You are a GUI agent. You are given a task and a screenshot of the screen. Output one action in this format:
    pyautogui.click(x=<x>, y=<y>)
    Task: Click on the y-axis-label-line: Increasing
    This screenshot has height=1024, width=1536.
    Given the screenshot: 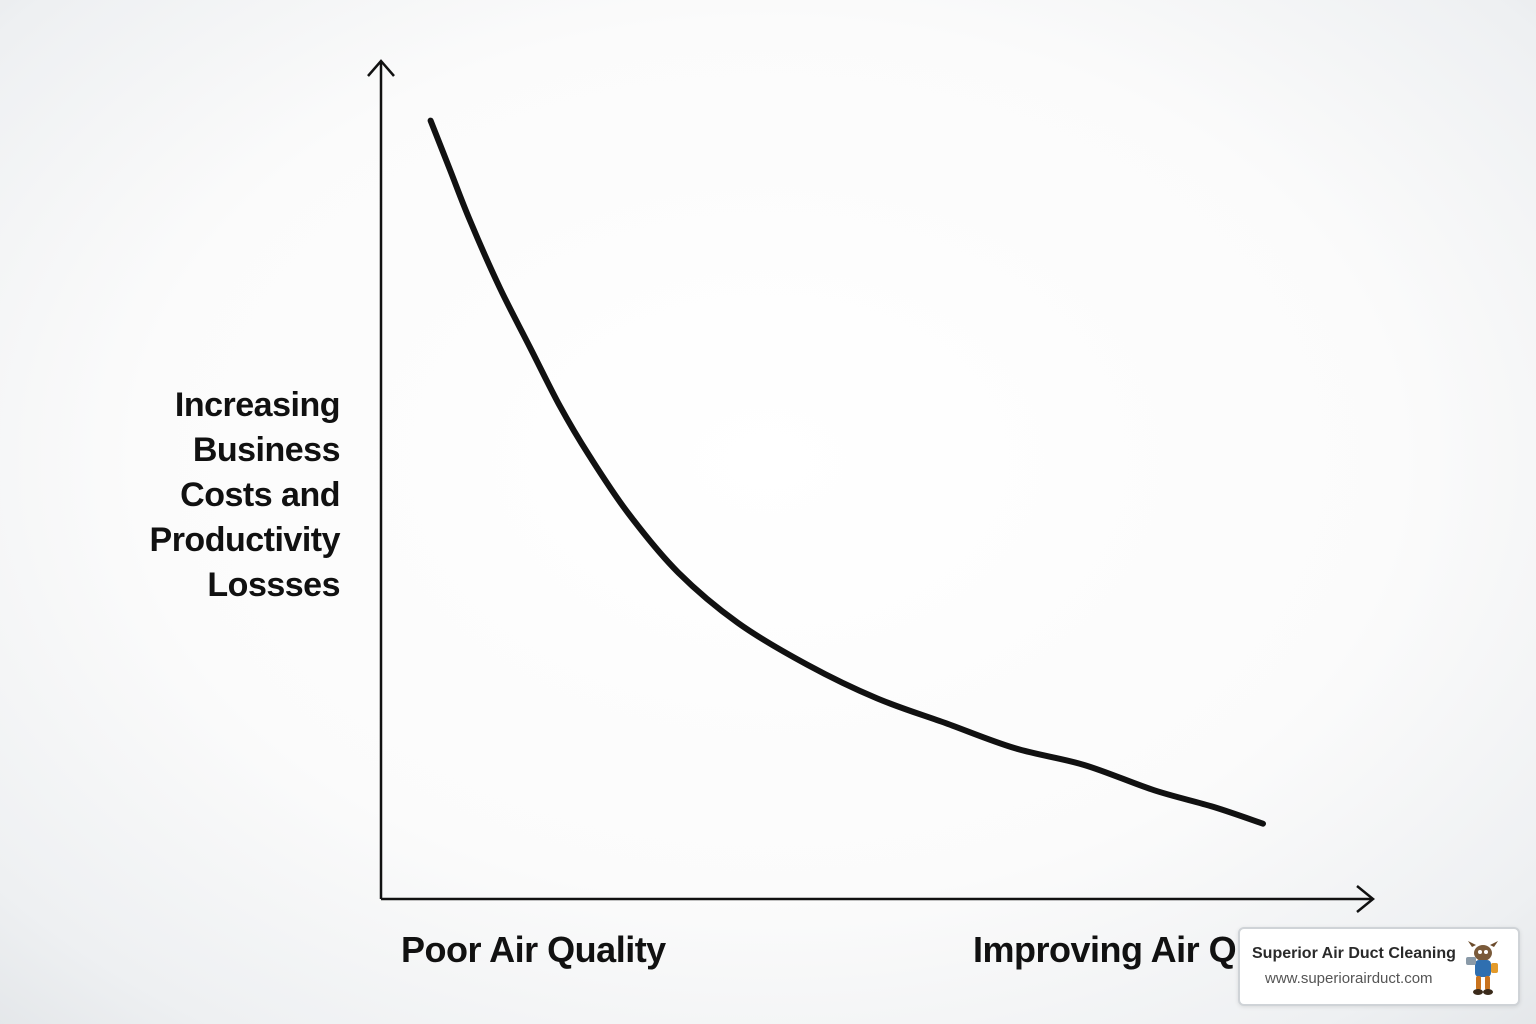 What is the action you would take?
    pyautogui.click(x=257, y=405)
    